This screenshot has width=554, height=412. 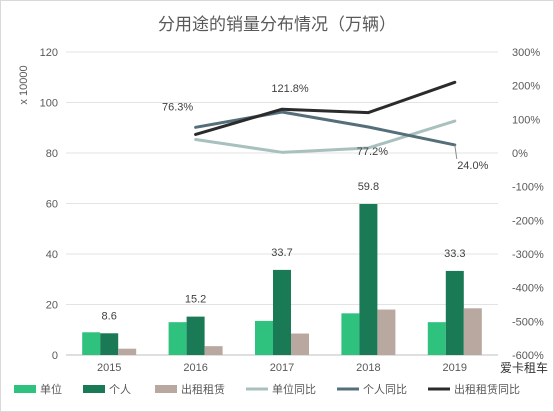 What do you see at coordinates (487, 389) in the screenshot?
I see `legend-label: 出租租赁同比` at bounding box center [487, 389].